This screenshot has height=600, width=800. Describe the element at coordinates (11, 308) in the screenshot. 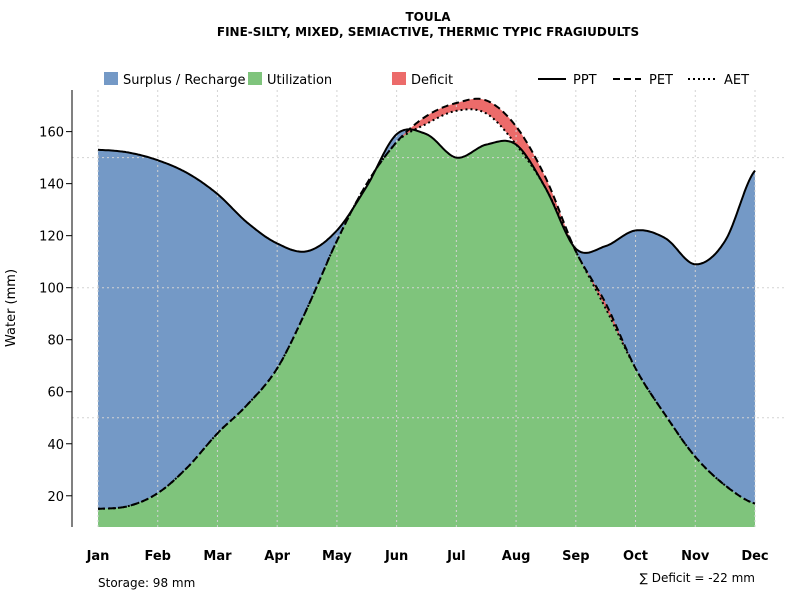

I see `y-axis-label: Water (mm)` at that location.